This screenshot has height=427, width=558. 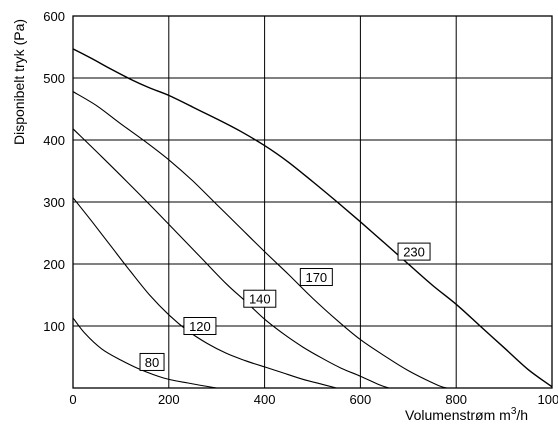 I want to click on curve-label-text: 80, so click(x=152, y=362).